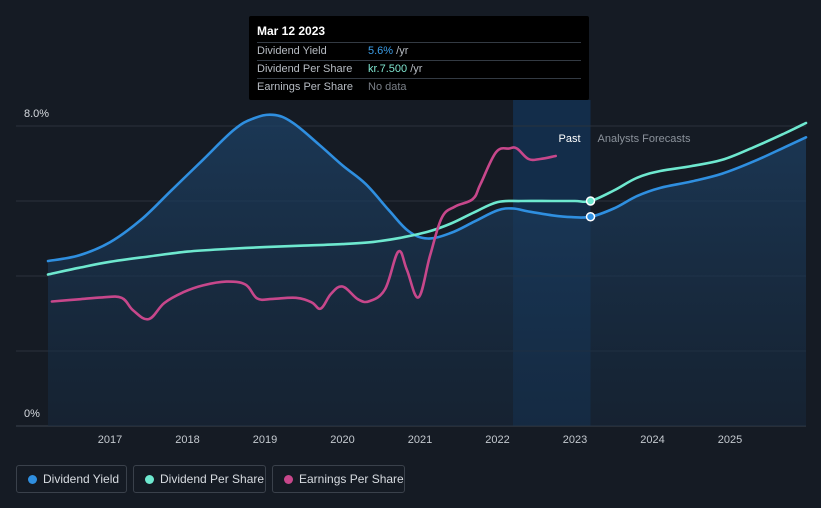 The width and height of the screenshot is (821, 508). What do you see at coordinates (81, 479) in the screenshot?
I see `legend-label: Dividend Yield` at bounding box center [81, 479].